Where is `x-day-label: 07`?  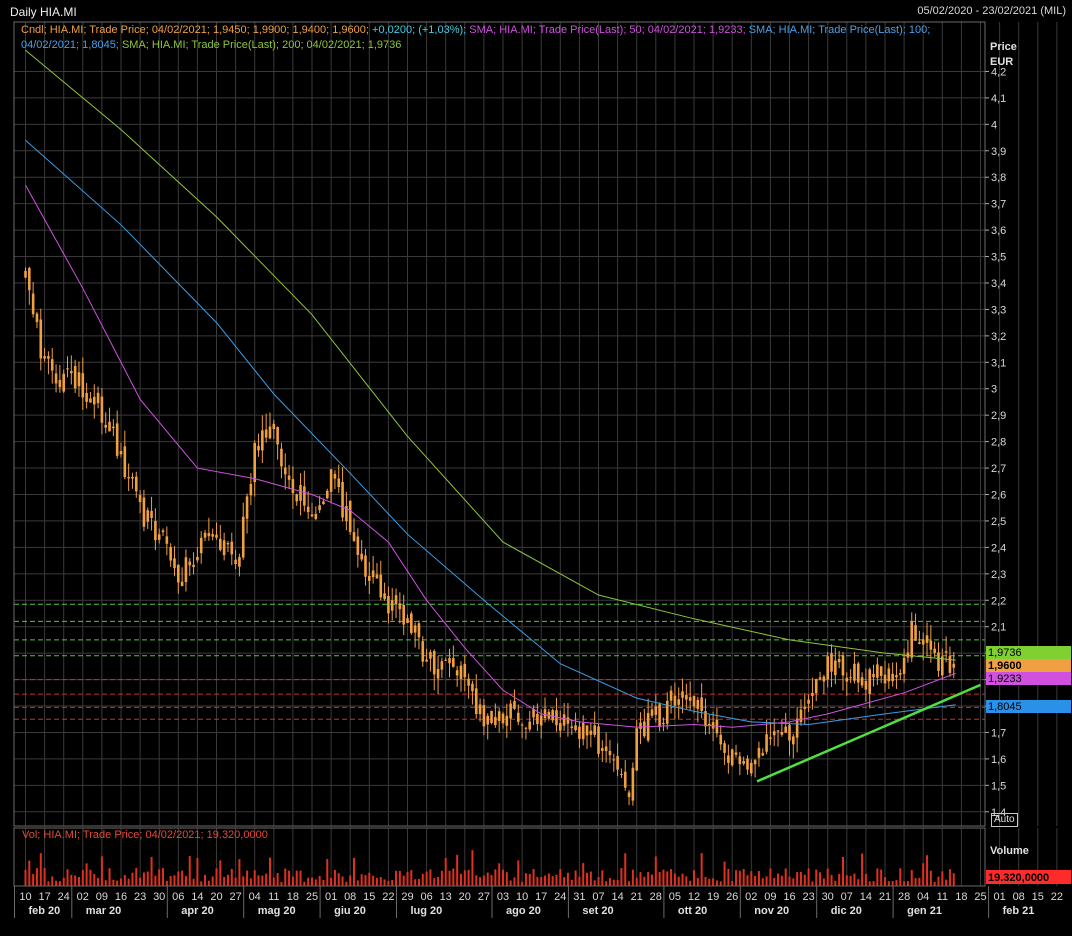
x-day-label: 07 is located at coordinates (847, 897).